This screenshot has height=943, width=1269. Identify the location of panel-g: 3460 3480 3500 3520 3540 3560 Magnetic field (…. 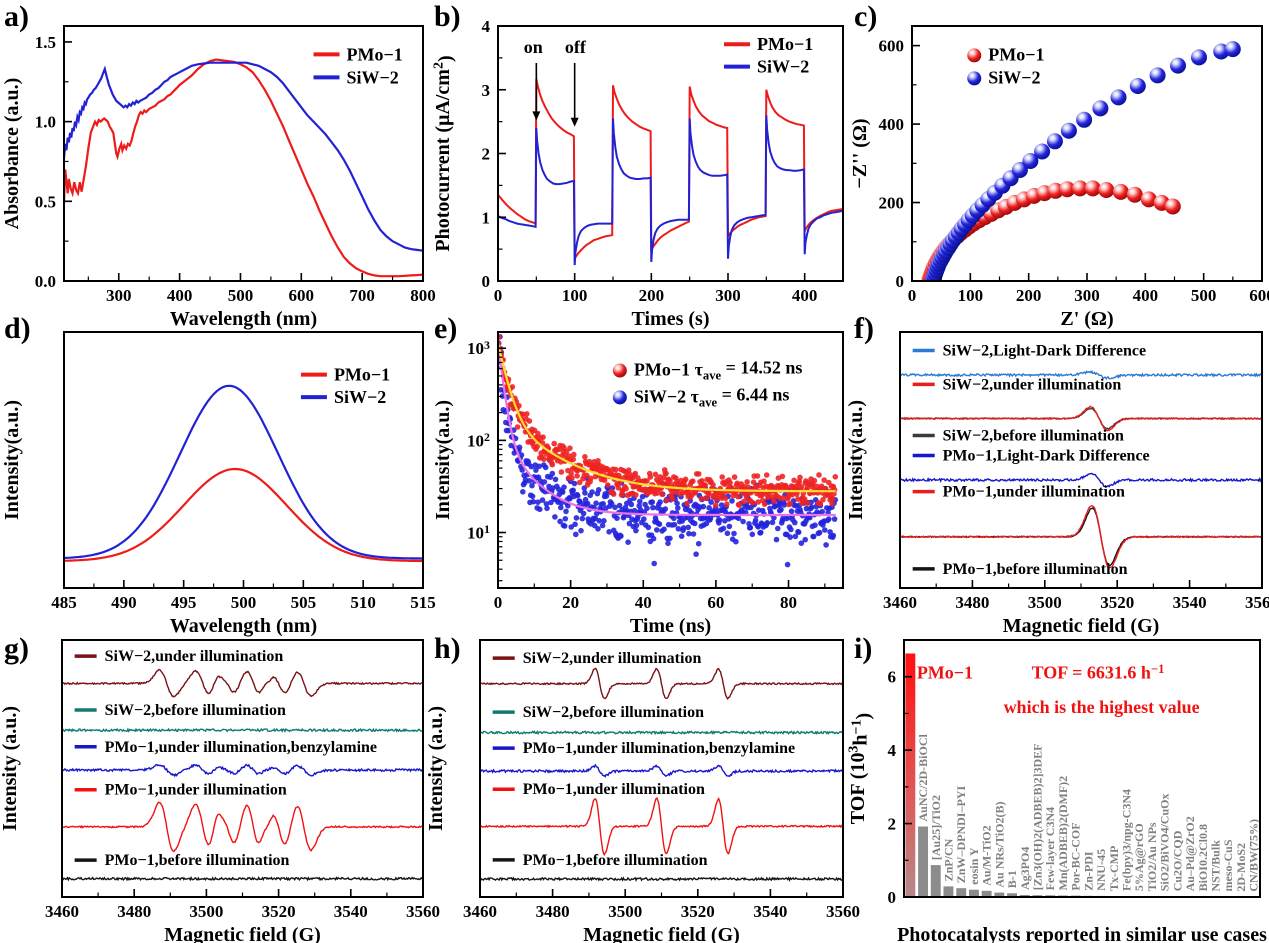
(220, 786).